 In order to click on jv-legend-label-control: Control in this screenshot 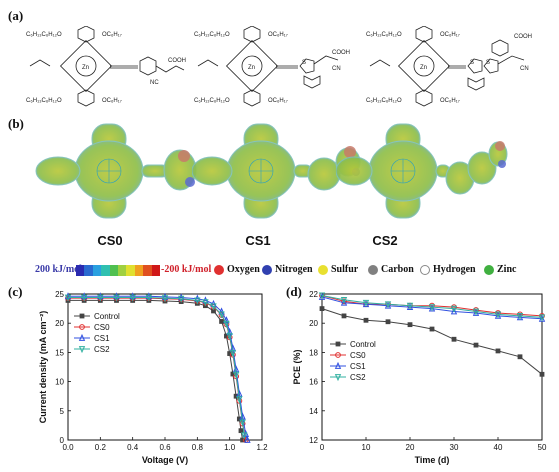, I will do `click(107, 316)`.